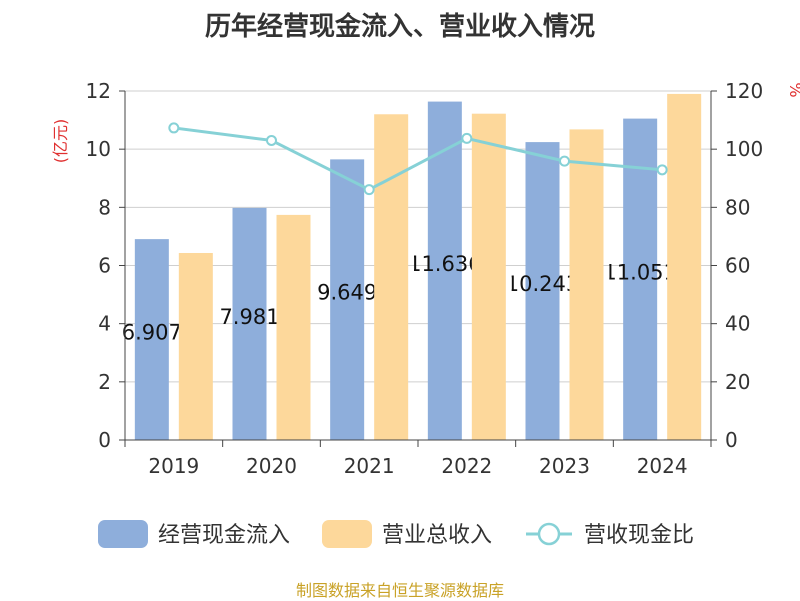 The width and height of the screenshot is (800, 601). Describe the element at coordinates (369, 466) in the screenshot. I see `x-tick-label: 2021` at that location.